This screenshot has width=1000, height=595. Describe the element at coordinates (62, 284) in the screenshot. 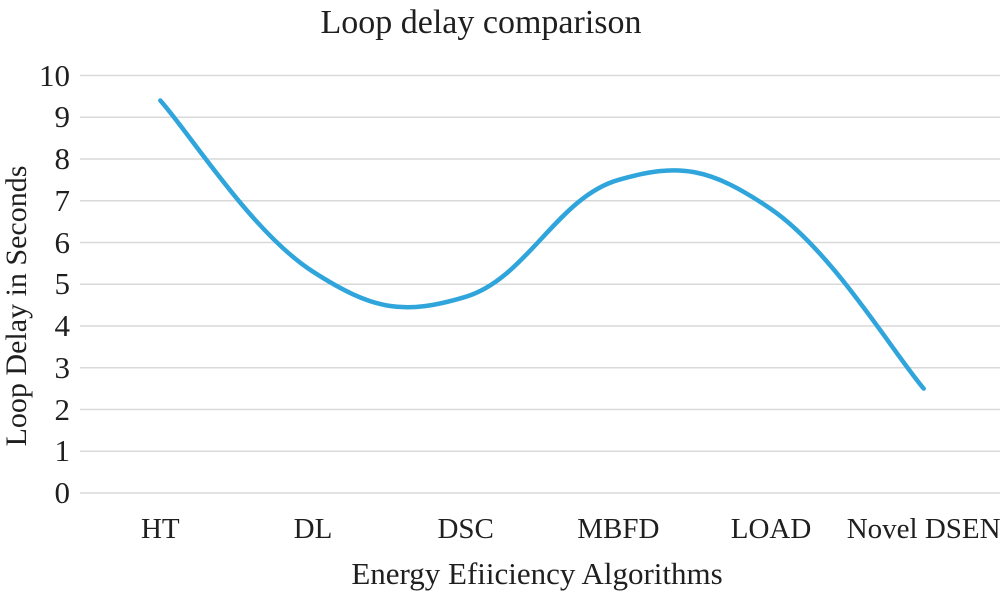

I see `y-tick-label: 5` at that location.